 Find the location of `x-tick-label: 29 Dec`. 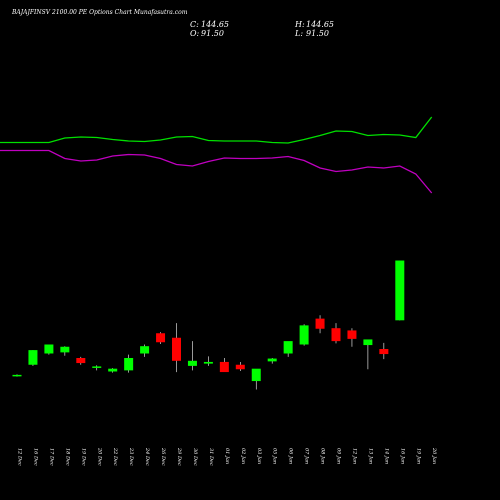

x-tick-label: 29 Dec is located at coordinates (179, 456).